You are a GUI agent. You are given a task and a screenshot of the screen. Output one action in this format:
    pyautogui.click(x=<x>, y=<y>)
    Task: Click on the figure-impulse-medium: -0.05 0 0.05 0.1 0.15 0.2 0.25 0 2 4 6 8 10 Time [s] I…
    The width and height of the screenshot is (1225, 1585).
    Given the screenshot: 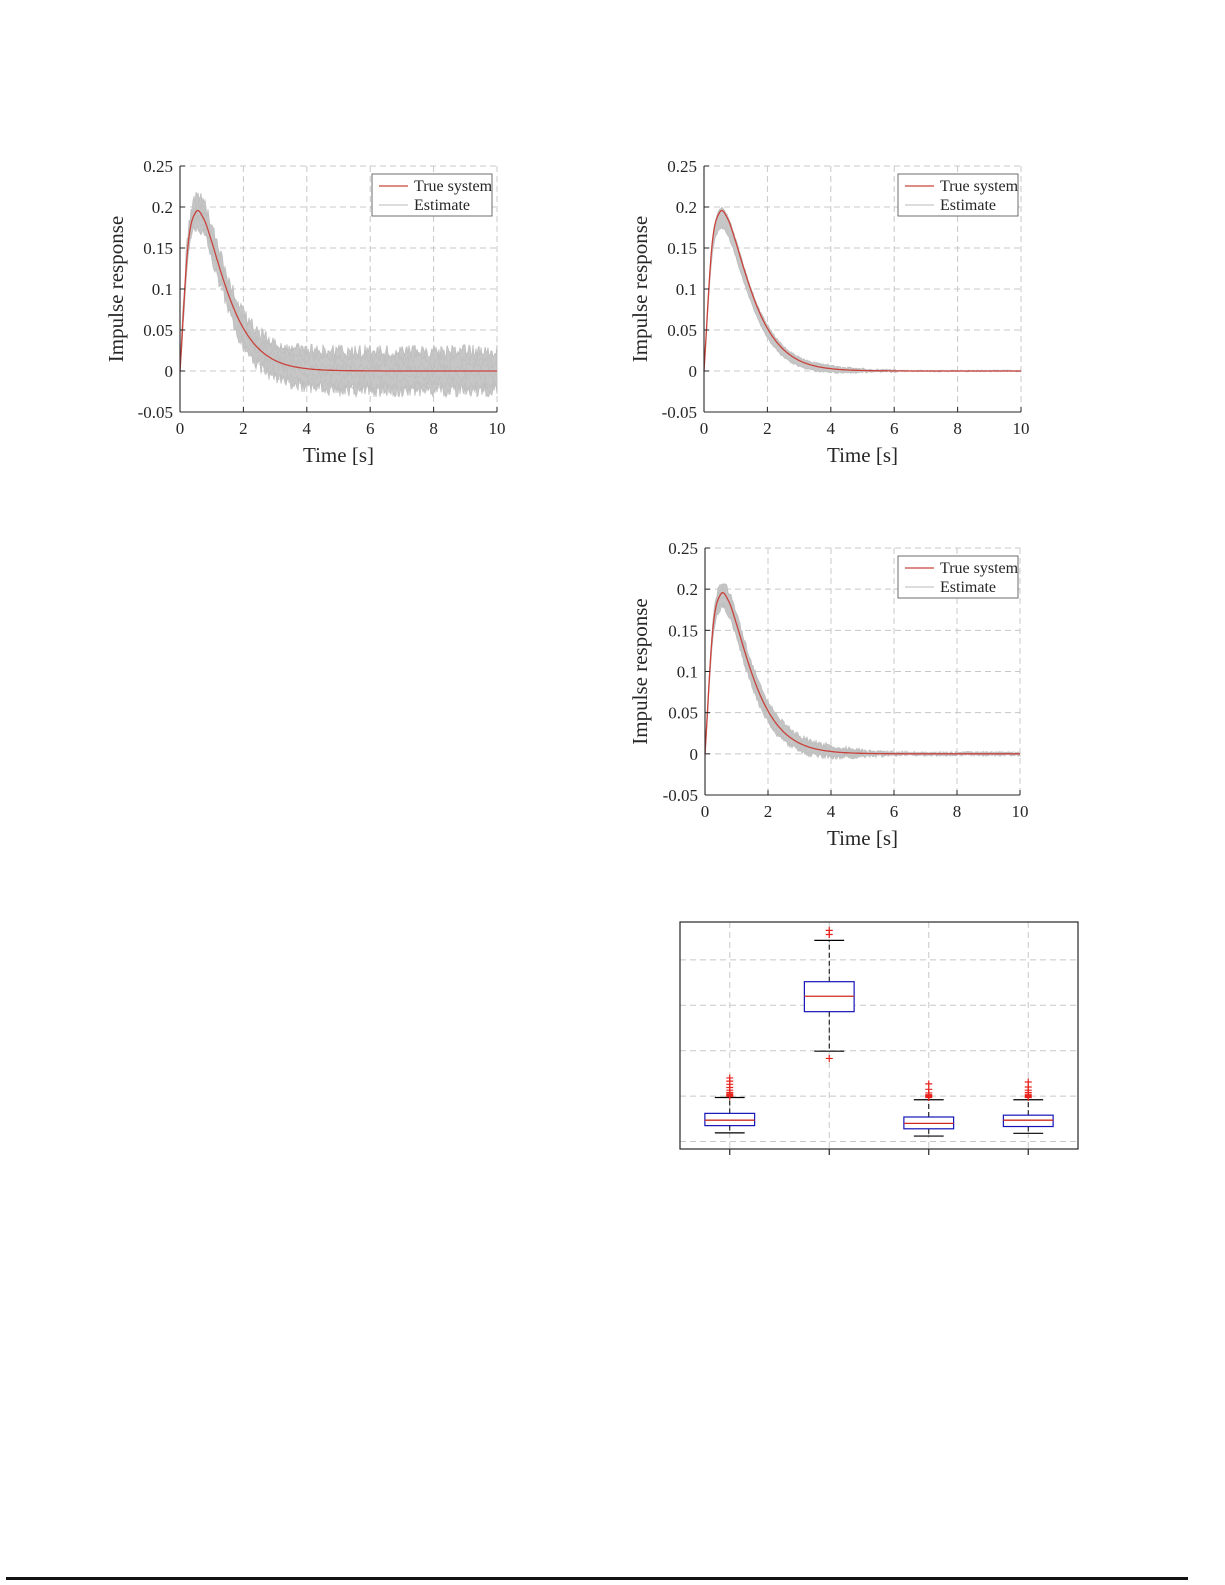 What is the action you would take?
    pyautogui.click(x=830, y=695)
    